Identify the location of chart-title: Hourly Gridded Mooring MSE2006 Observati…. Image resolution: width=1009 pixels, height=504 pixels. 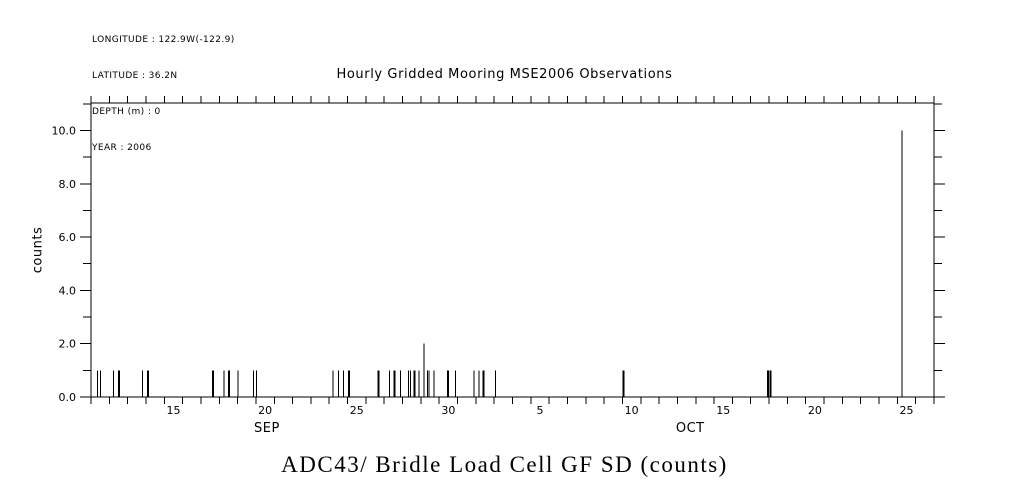
(504, 74).